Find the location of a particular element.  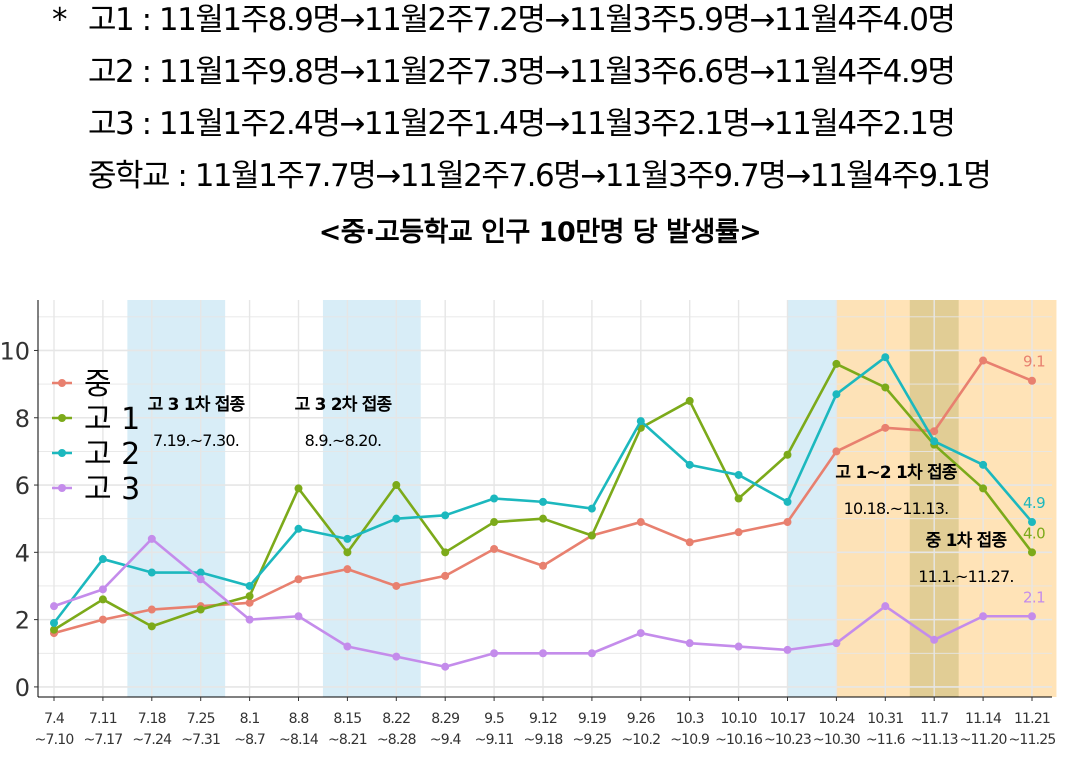

x-tick-label: 8.8 ~8.14 is located at coordinates (299, 729).